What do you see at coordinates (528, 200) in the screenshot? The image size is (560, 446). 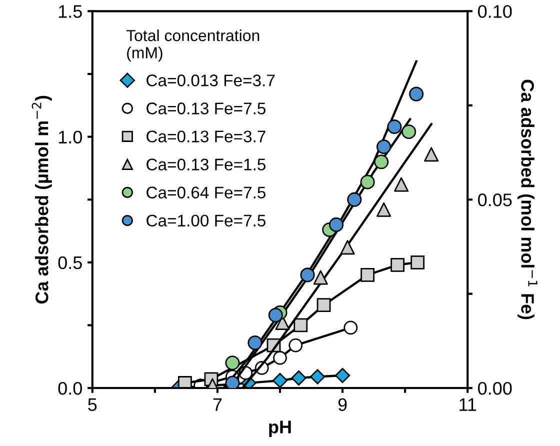 I see `y2-axis-title: Ca adsorbed (mol mol$^{−1}$ Fe)` at bounding box center [528, 200].